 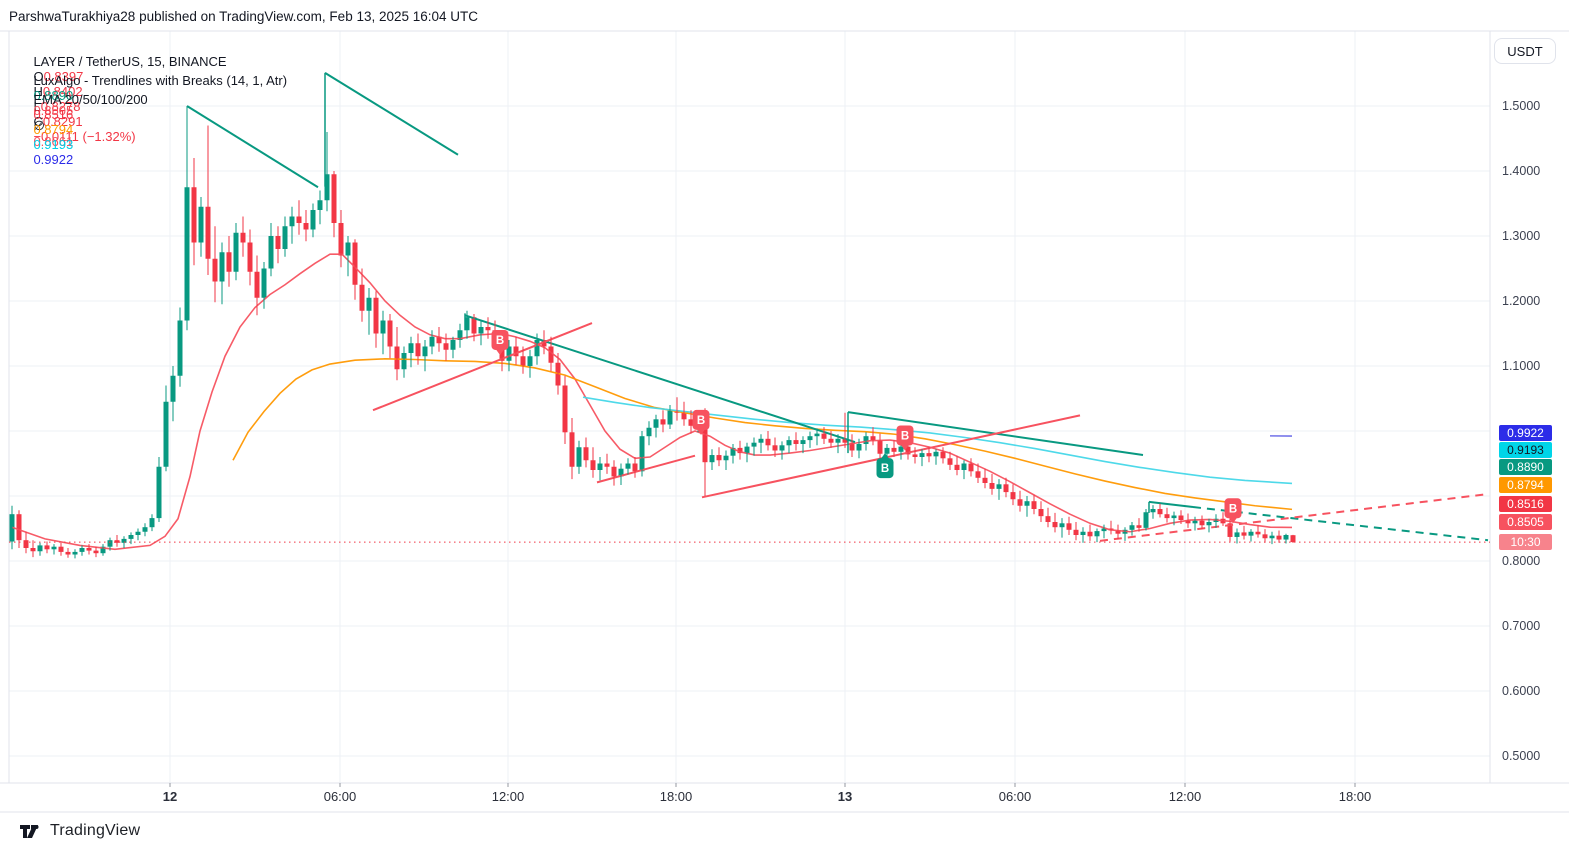 I want to click on price-tick-label: 1.5000, so click(x=1521, y=106).